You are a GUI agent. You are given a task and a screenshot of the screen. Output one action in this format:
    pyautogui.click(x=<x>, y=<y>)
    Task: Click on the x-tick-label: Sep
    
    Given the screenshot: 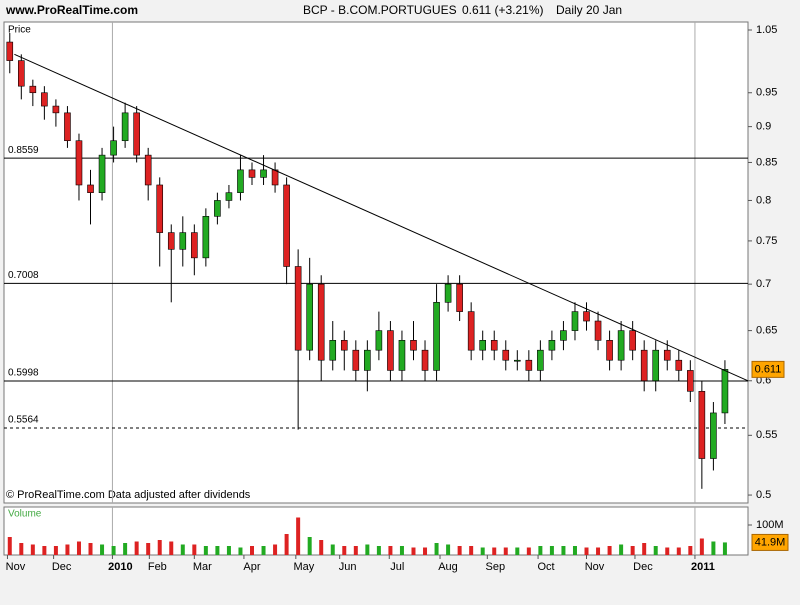 What is the action you would take?
    pyautogui.click(x=496, y=567)
    